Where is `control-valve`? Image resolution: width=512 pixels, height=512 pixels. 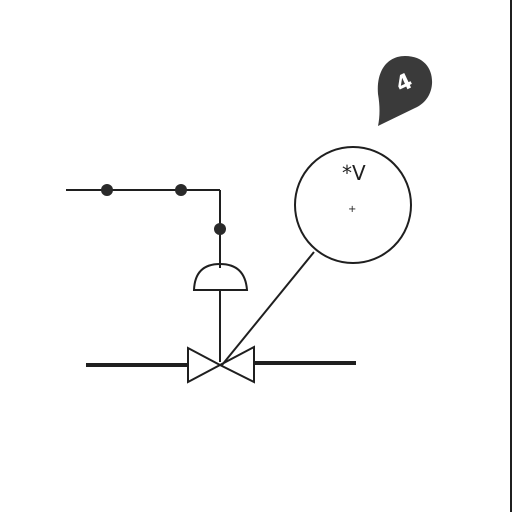
control-valve is located at coordinates (221, 364).